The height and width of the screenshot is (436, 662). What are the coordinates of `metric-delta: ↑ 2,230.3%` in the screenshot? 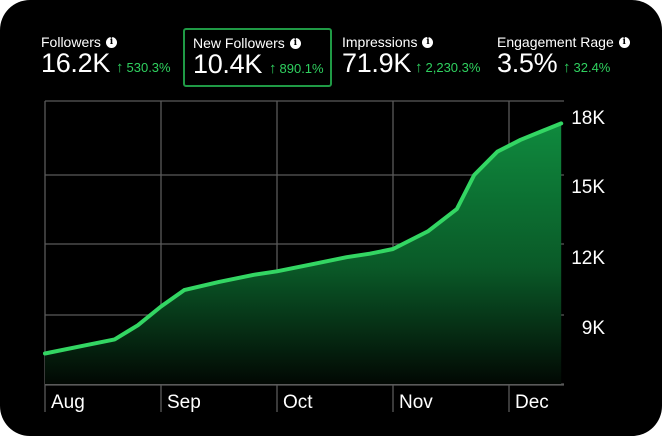 It's located at (448, 67).